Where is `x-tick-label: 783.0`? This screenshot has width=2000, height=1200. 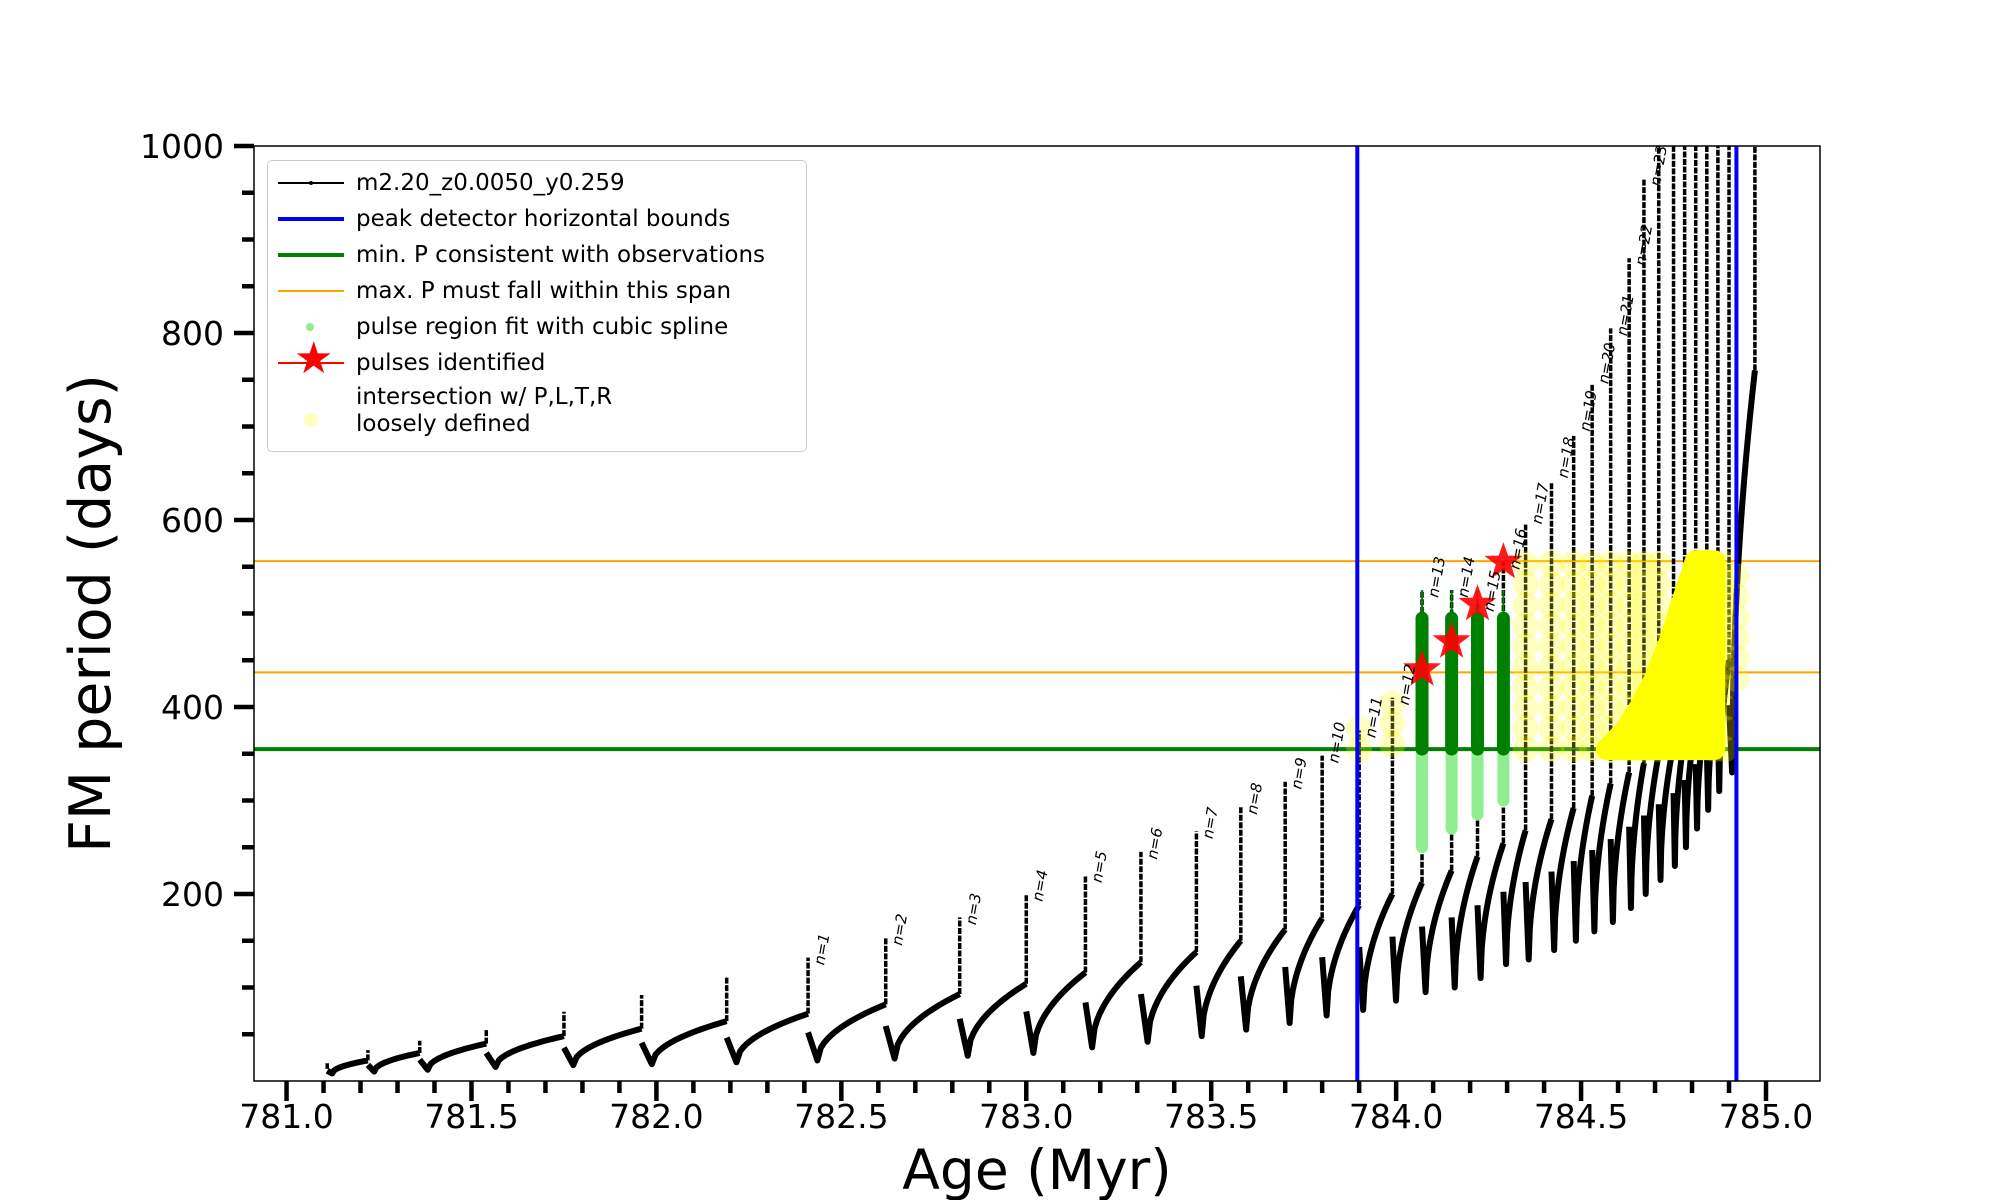
x-tick-label: 783.0 is located at coordinates (1026, 1116).